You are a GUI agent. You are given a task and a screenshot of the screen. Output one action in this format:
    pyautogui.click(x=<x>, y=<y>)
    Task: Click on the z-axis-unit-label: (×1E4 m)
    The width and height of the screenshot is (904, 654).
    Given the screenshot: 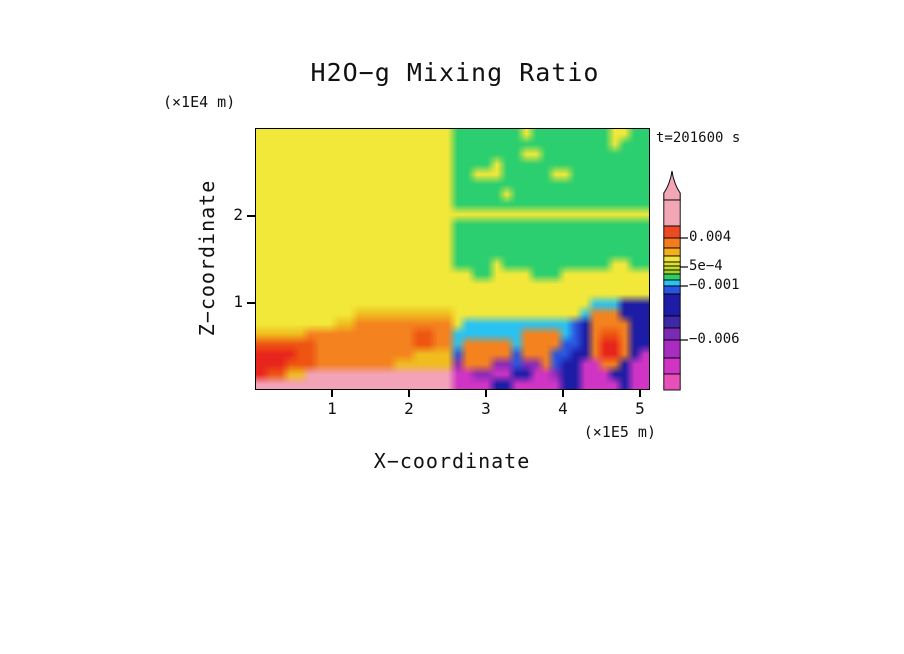 What is the action you would take?
    pyautogui.click(x=199, y=102)
    